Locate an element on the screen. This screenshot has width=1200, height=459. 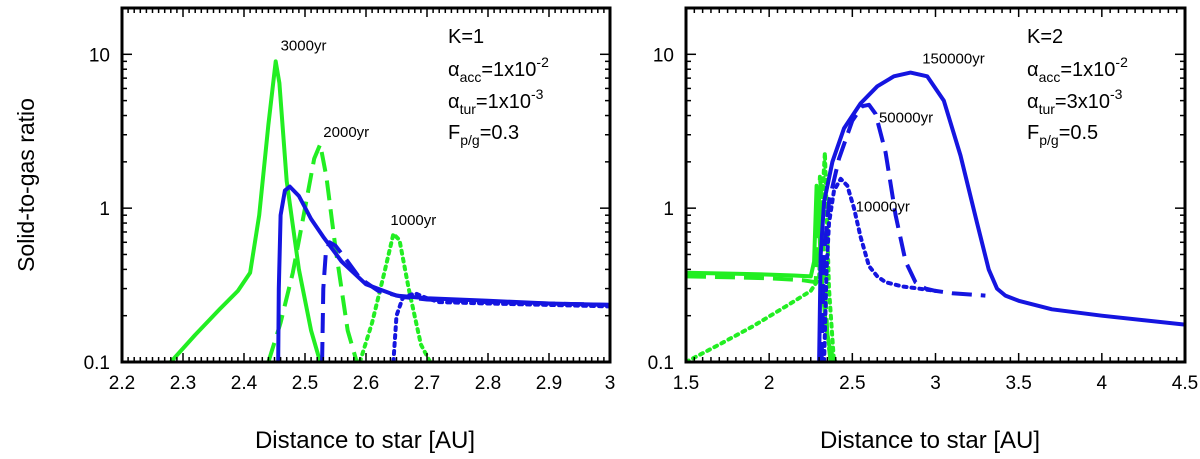
series-line-left-solid-2000yr is located at coordinates (312, 252).